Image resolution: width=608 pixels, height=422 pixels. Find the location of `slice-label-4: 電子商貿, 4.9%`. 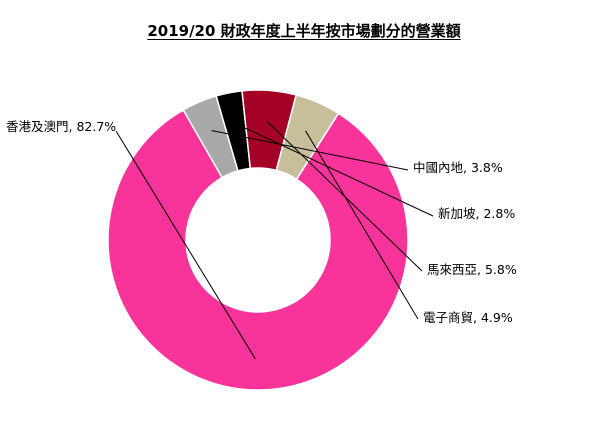

slice-label-4: 電子商貿, 4.9% is located at coordinates (468, 317).